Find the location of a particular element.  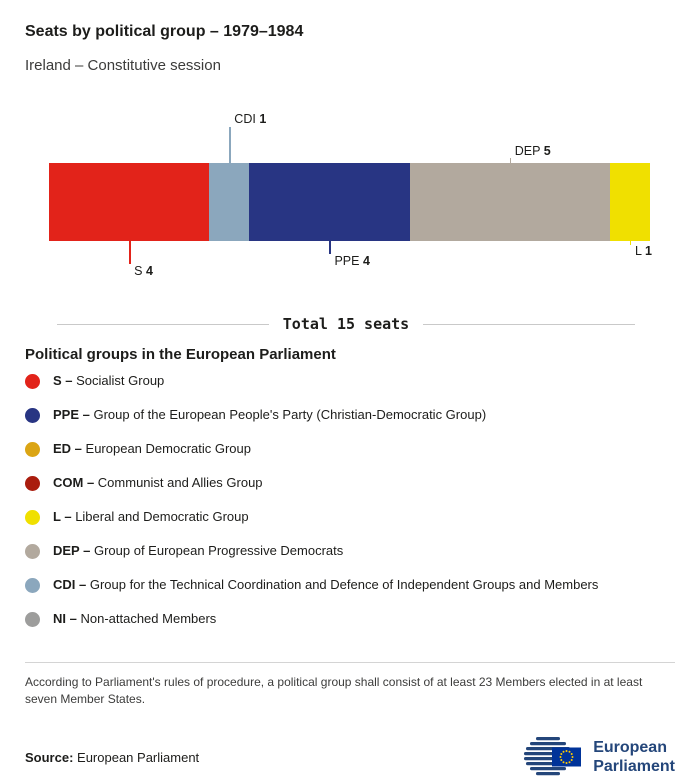

total-rule-right is located at coordinates (529, 324).